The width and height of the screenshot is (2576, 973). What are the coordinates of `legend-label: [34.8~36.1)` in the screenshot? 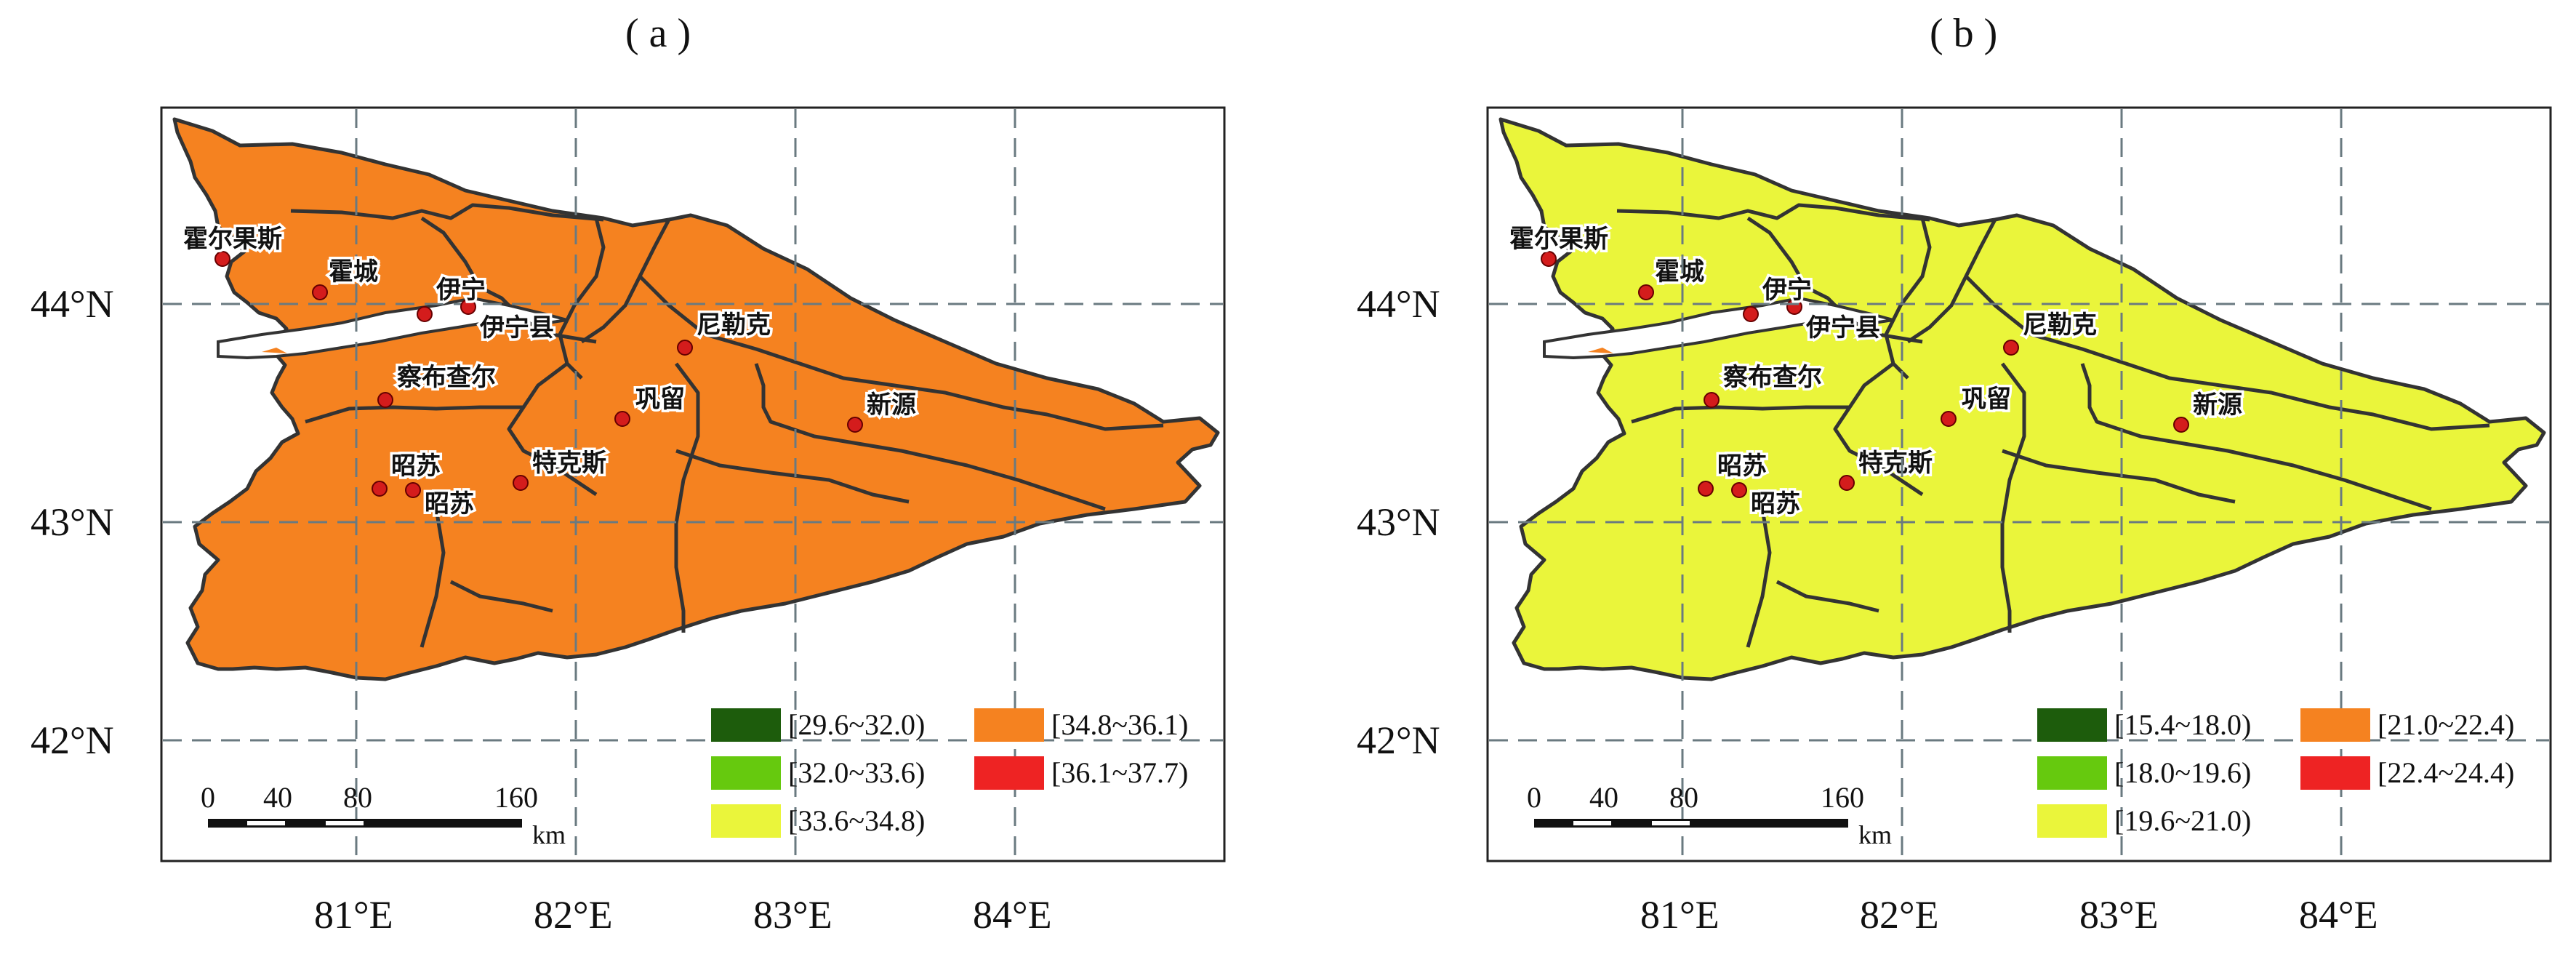 It's located at (1119, 724).